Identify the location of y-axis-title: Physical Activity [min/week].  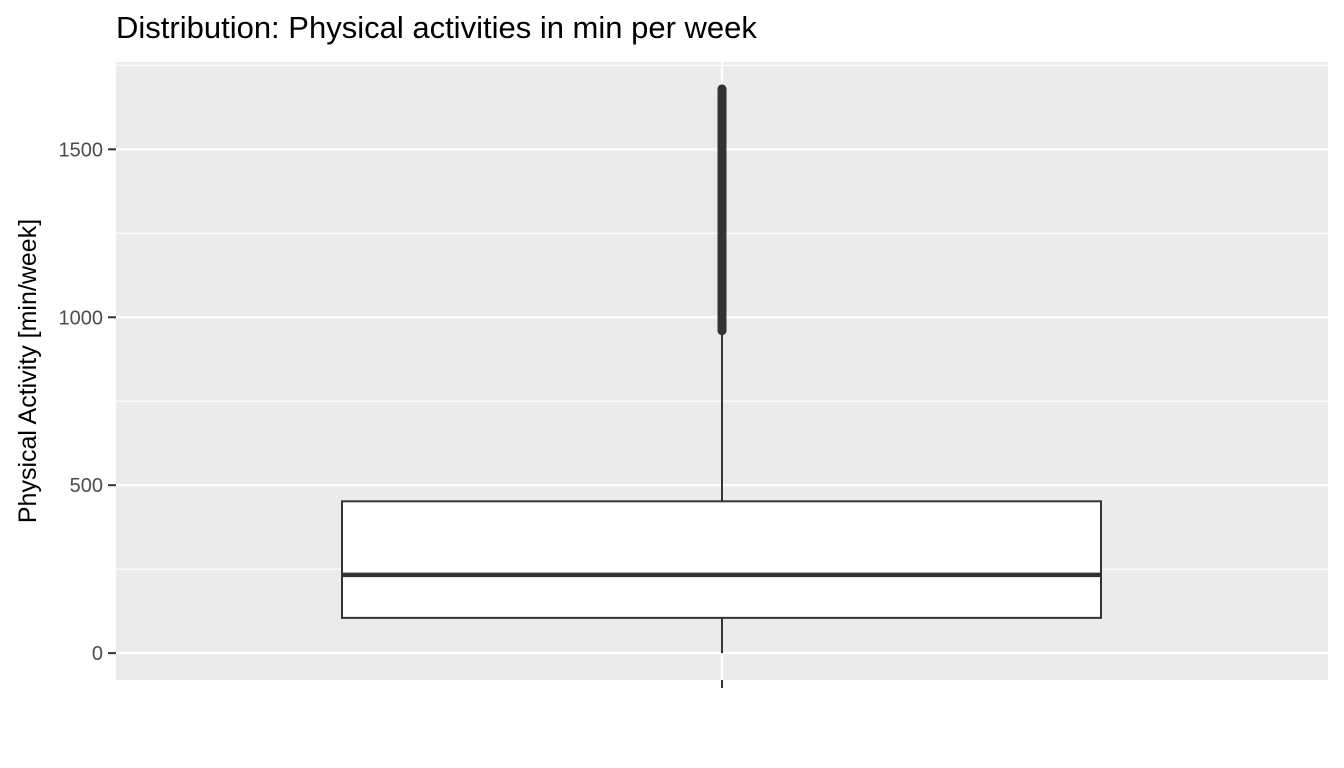
(28, 371).